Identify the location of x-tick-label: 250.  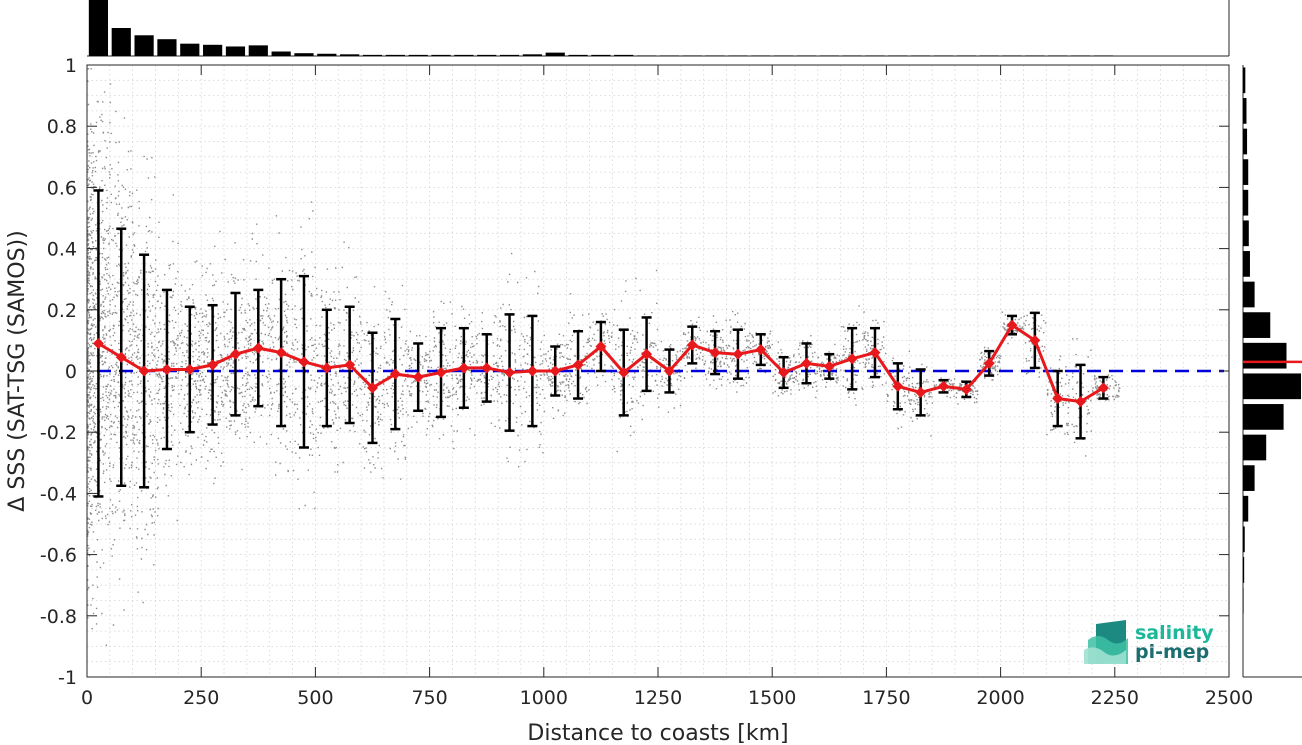
(201, 698).